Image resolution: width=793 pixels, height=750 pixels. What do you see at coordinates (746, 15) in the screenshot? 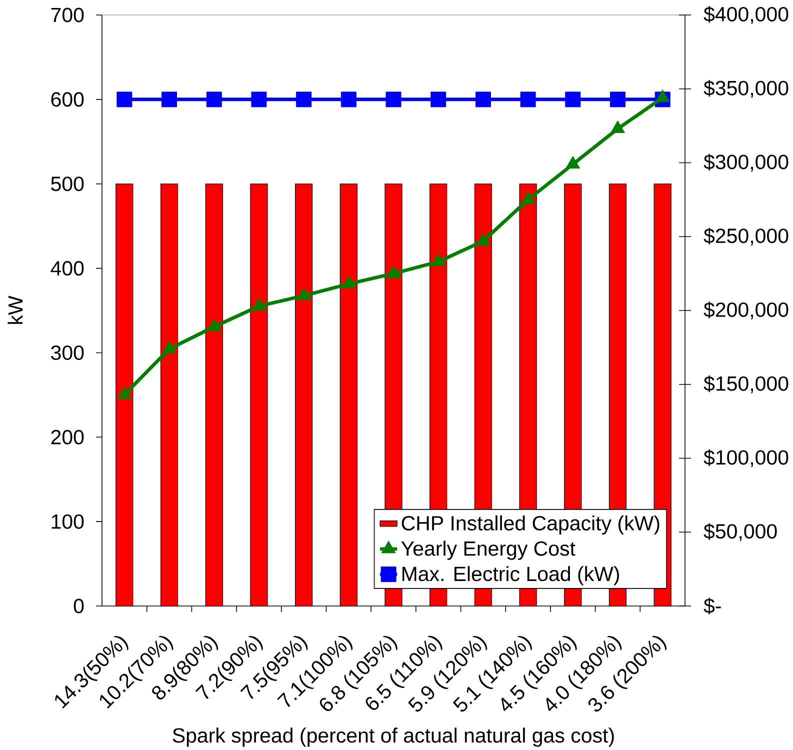
I see `y2-tick-label: $400,000` at bounding box center [746, 15].